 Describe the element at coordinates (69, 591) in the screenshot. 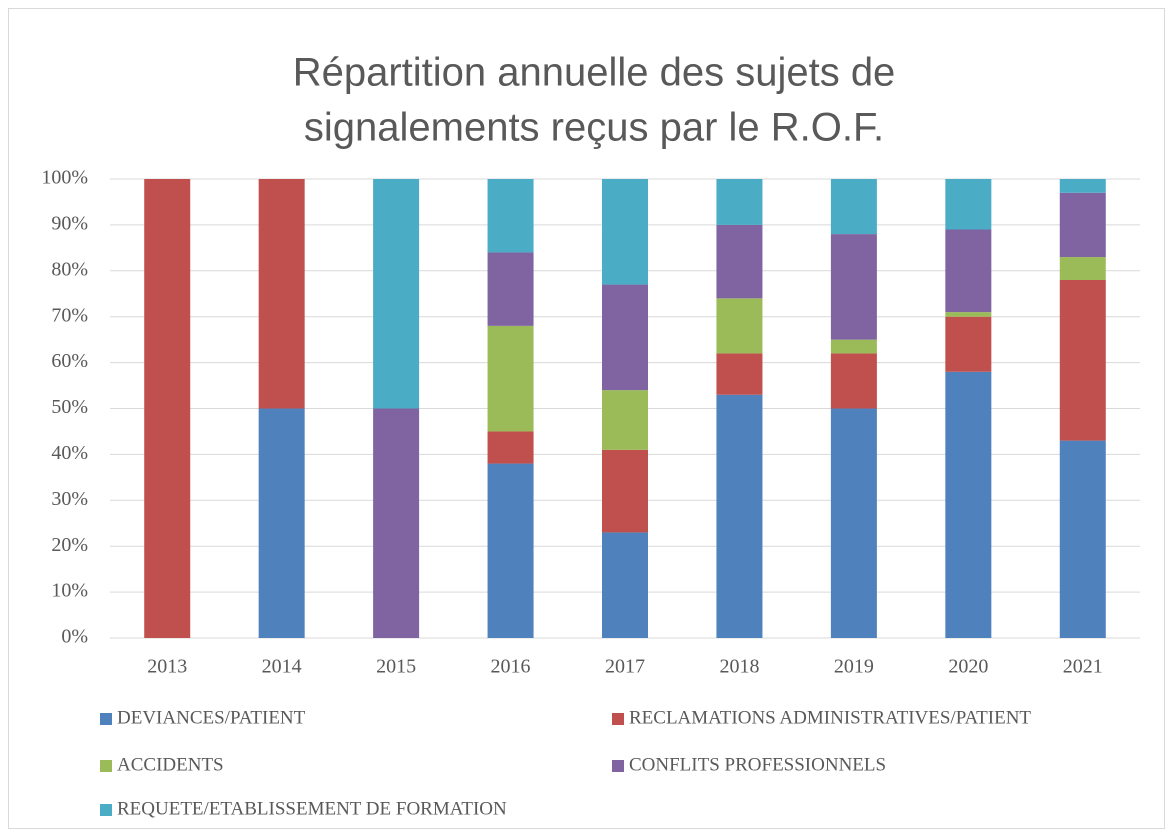

I see `y-tick-label: 10%` at that location.